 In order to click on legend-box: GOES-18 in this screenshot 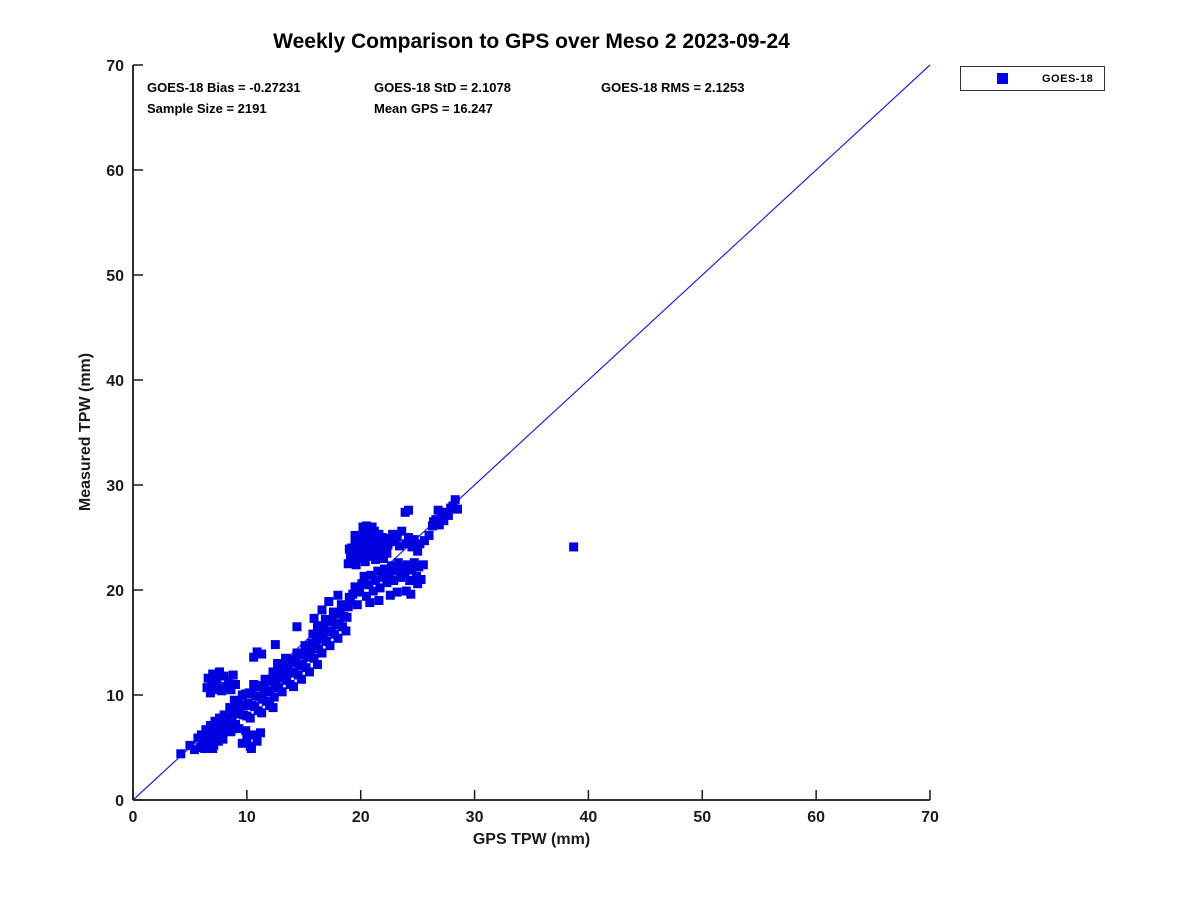, I will do `click(1032, 78)`.